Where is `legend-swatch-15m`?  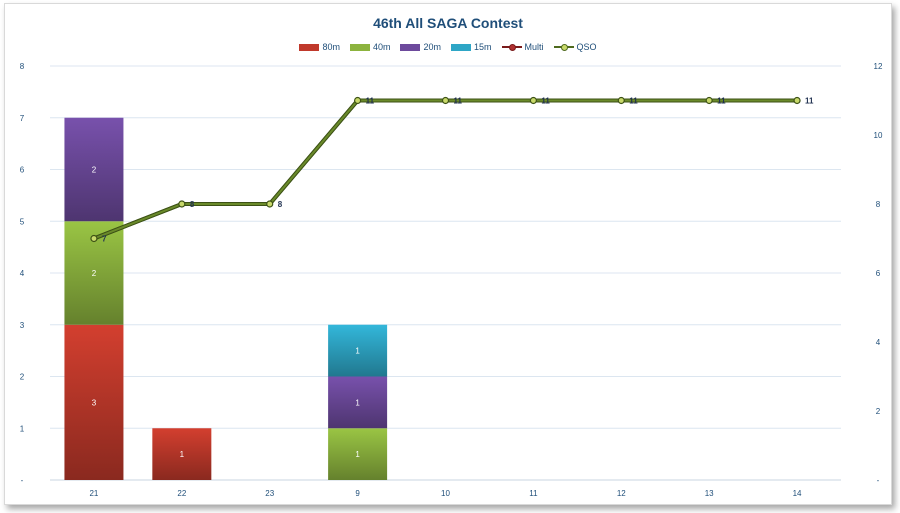
legend-swatch-15m is located at coordinates (461, 47).